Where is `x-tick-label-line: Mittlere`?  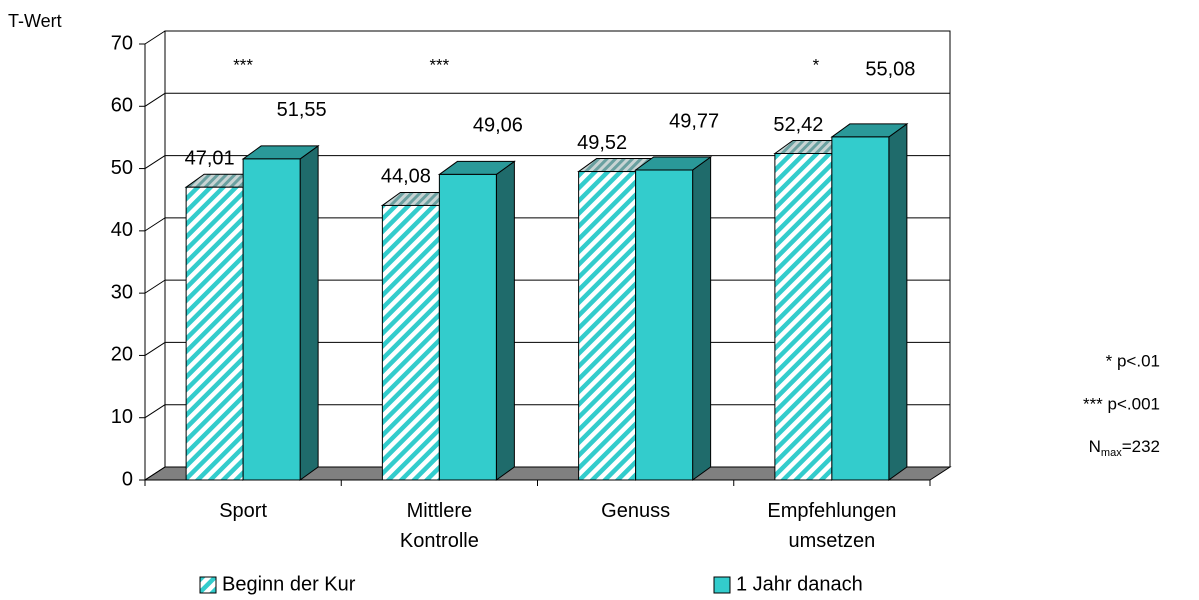 x-tick-label-line: Mittlere is located at coordinates (440, 511).